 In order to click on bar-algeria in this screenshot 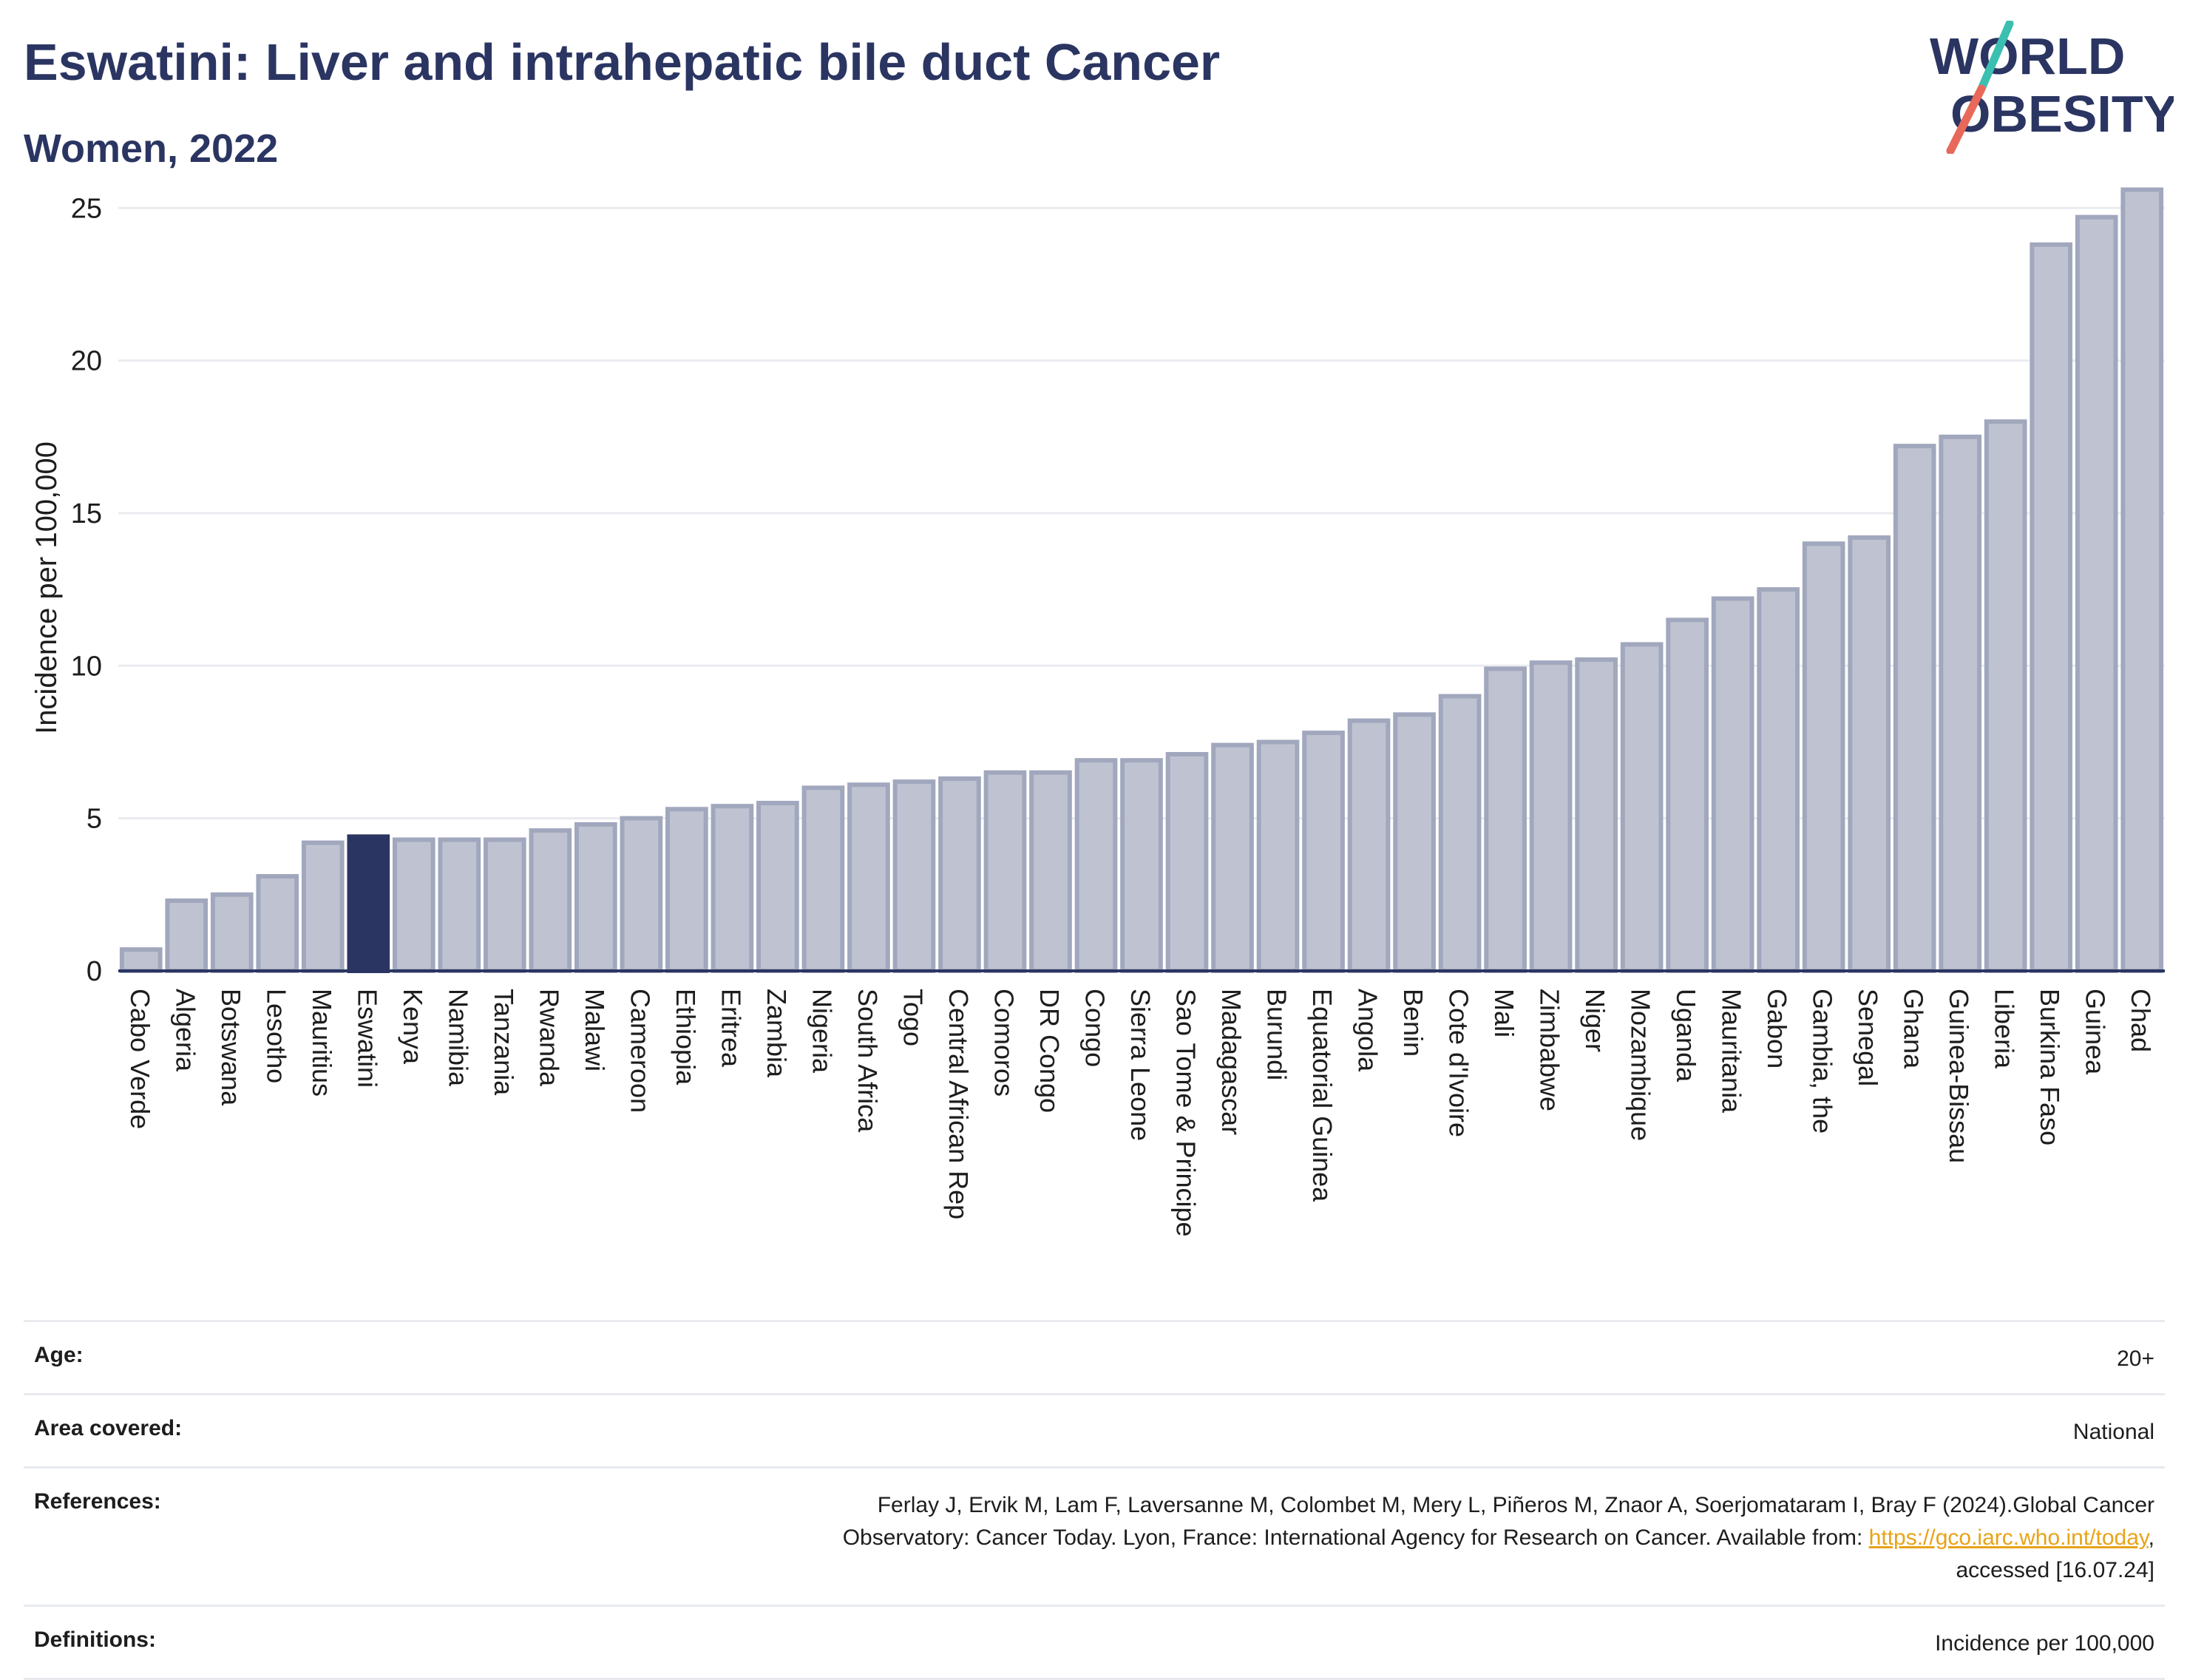, I will do `click(186, 936)`.